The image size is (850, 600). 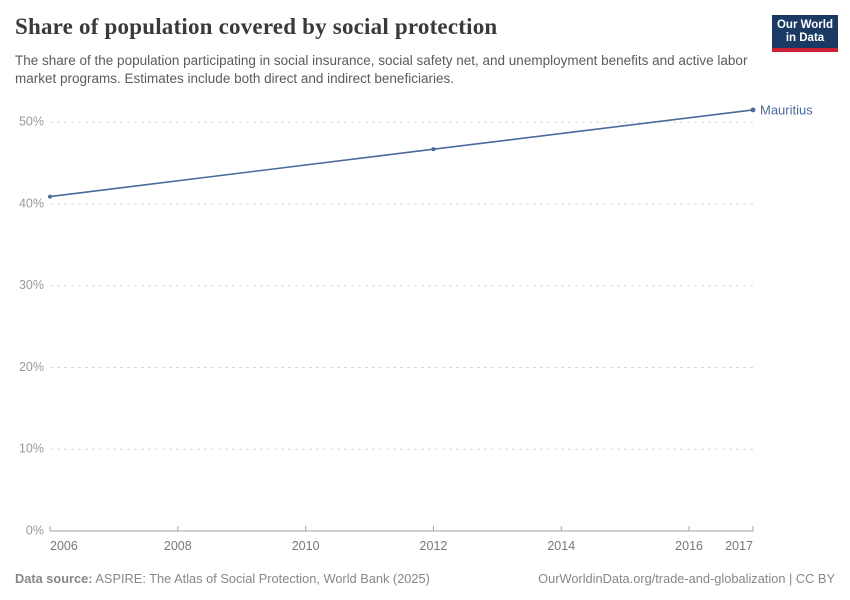 What do you see at coordinates (35, 530) in the screenshot?
I see `y-tick-label: 0%` at bounding box center [35, 530].